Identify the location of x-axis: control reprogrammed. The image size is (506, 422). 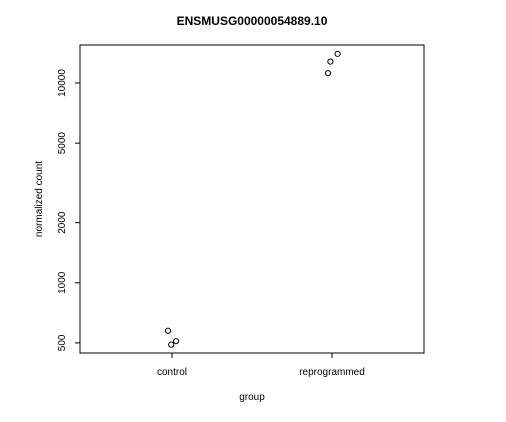
(261, 365).